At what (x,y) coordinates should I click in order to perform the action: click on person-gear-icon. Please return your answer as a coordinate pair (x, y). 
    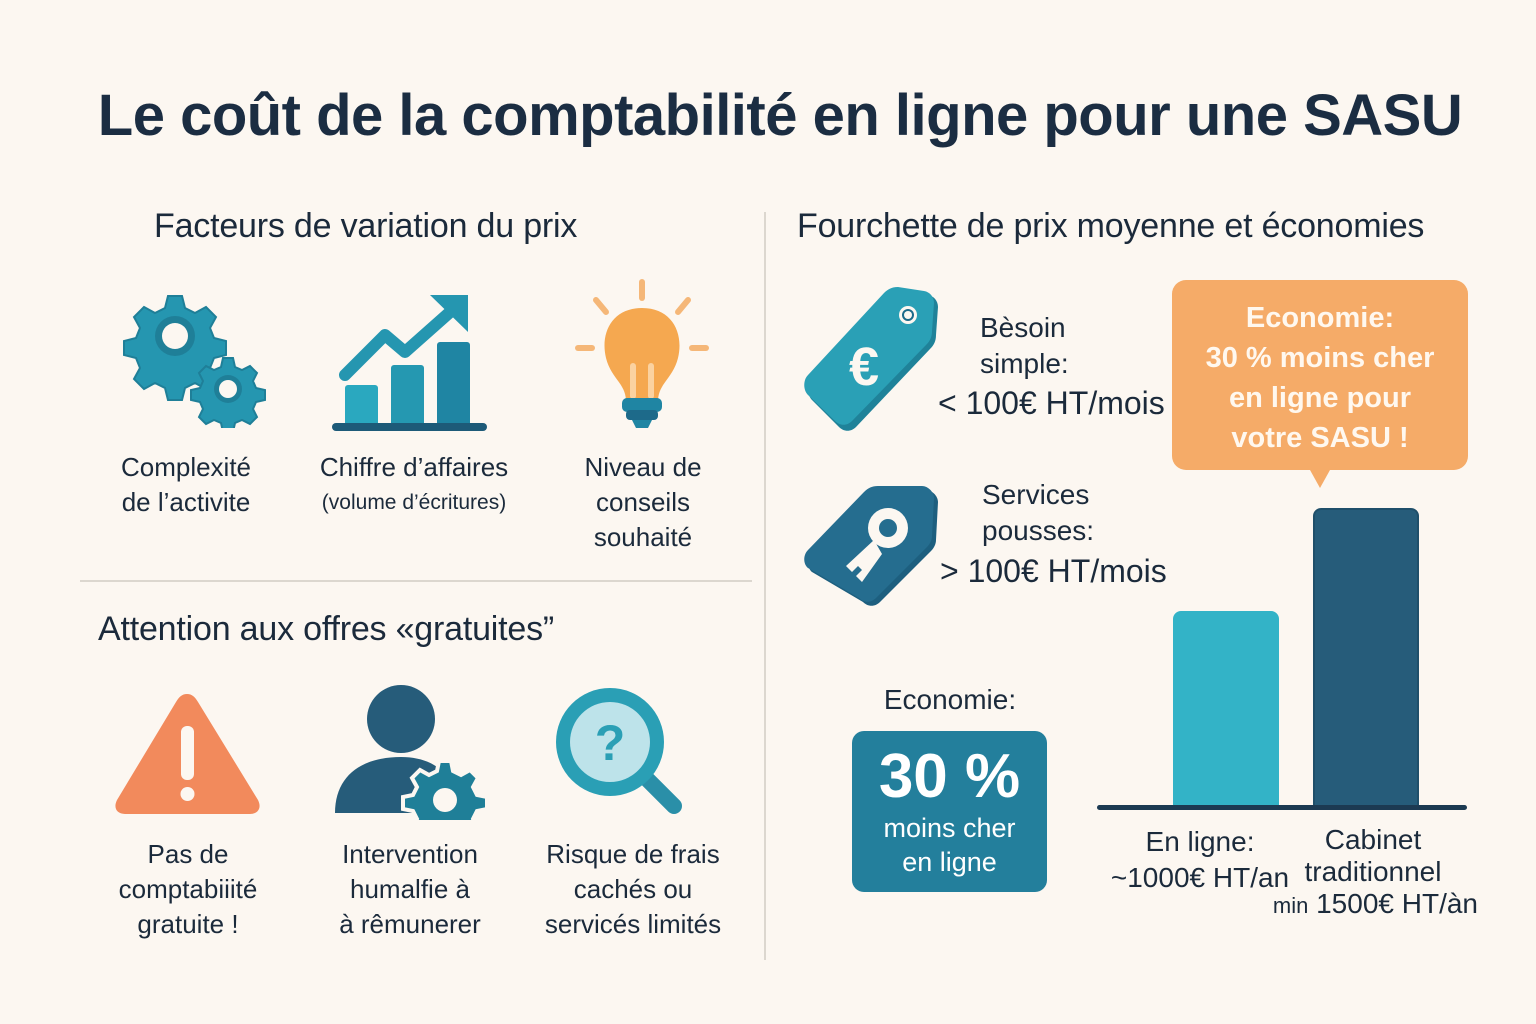
    Looking at the image, I should click on (410, 752).